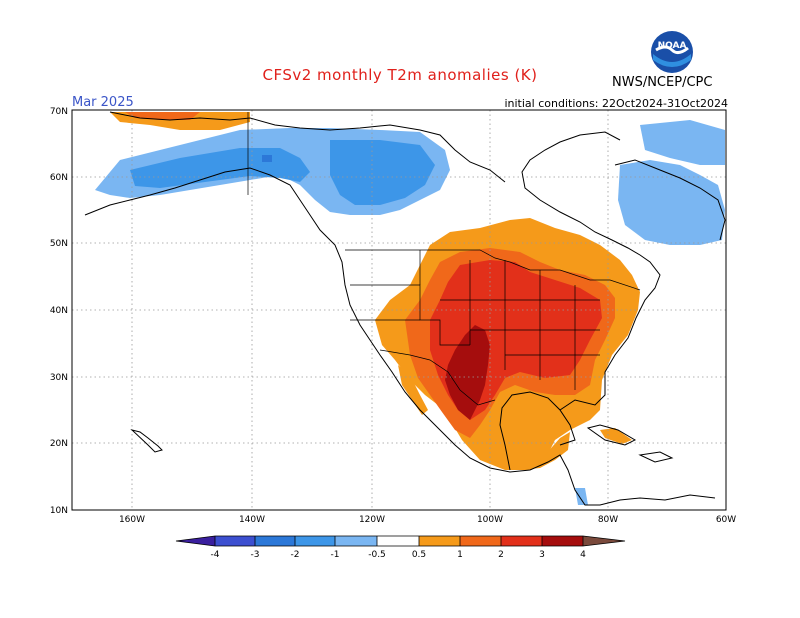  What do you see at coordinates (377, 555) in the screenshot?
I see `colorbar-label-neg05: -0.5` at bounding box center [377, 555].